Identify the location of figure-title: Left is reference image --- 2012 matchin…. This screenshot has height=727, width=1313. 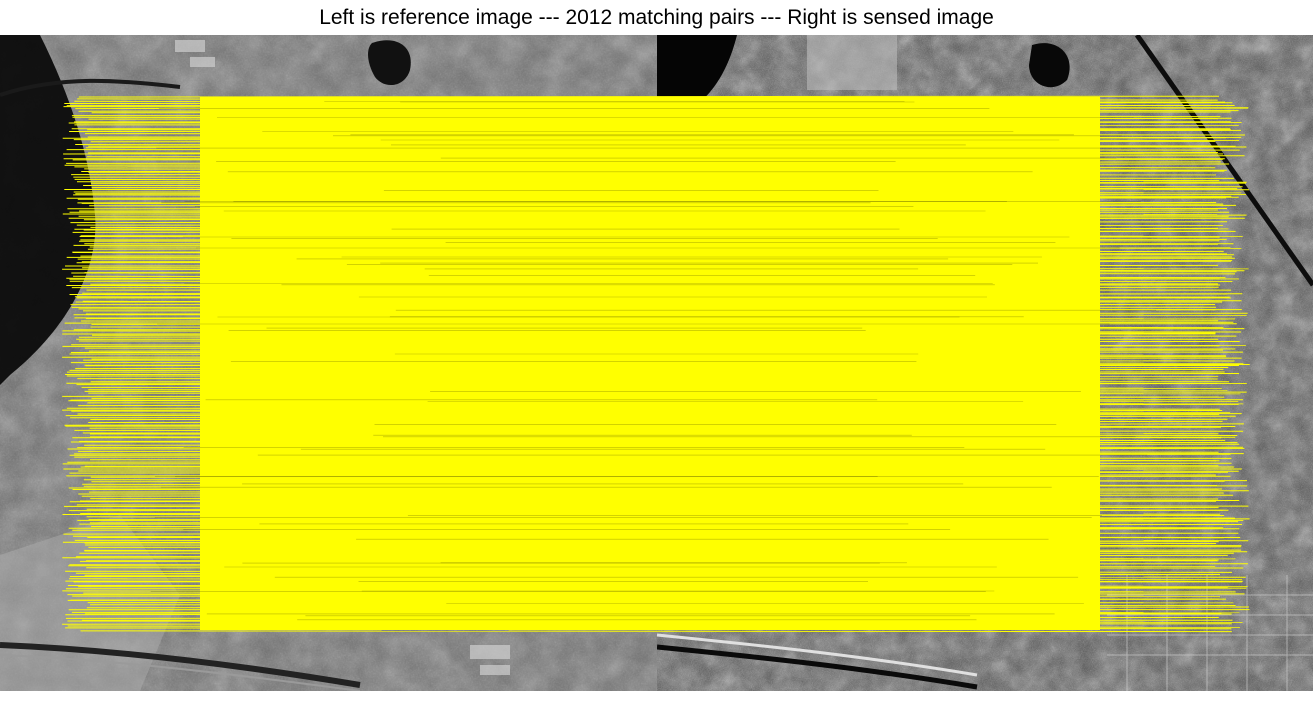
(656, 17).